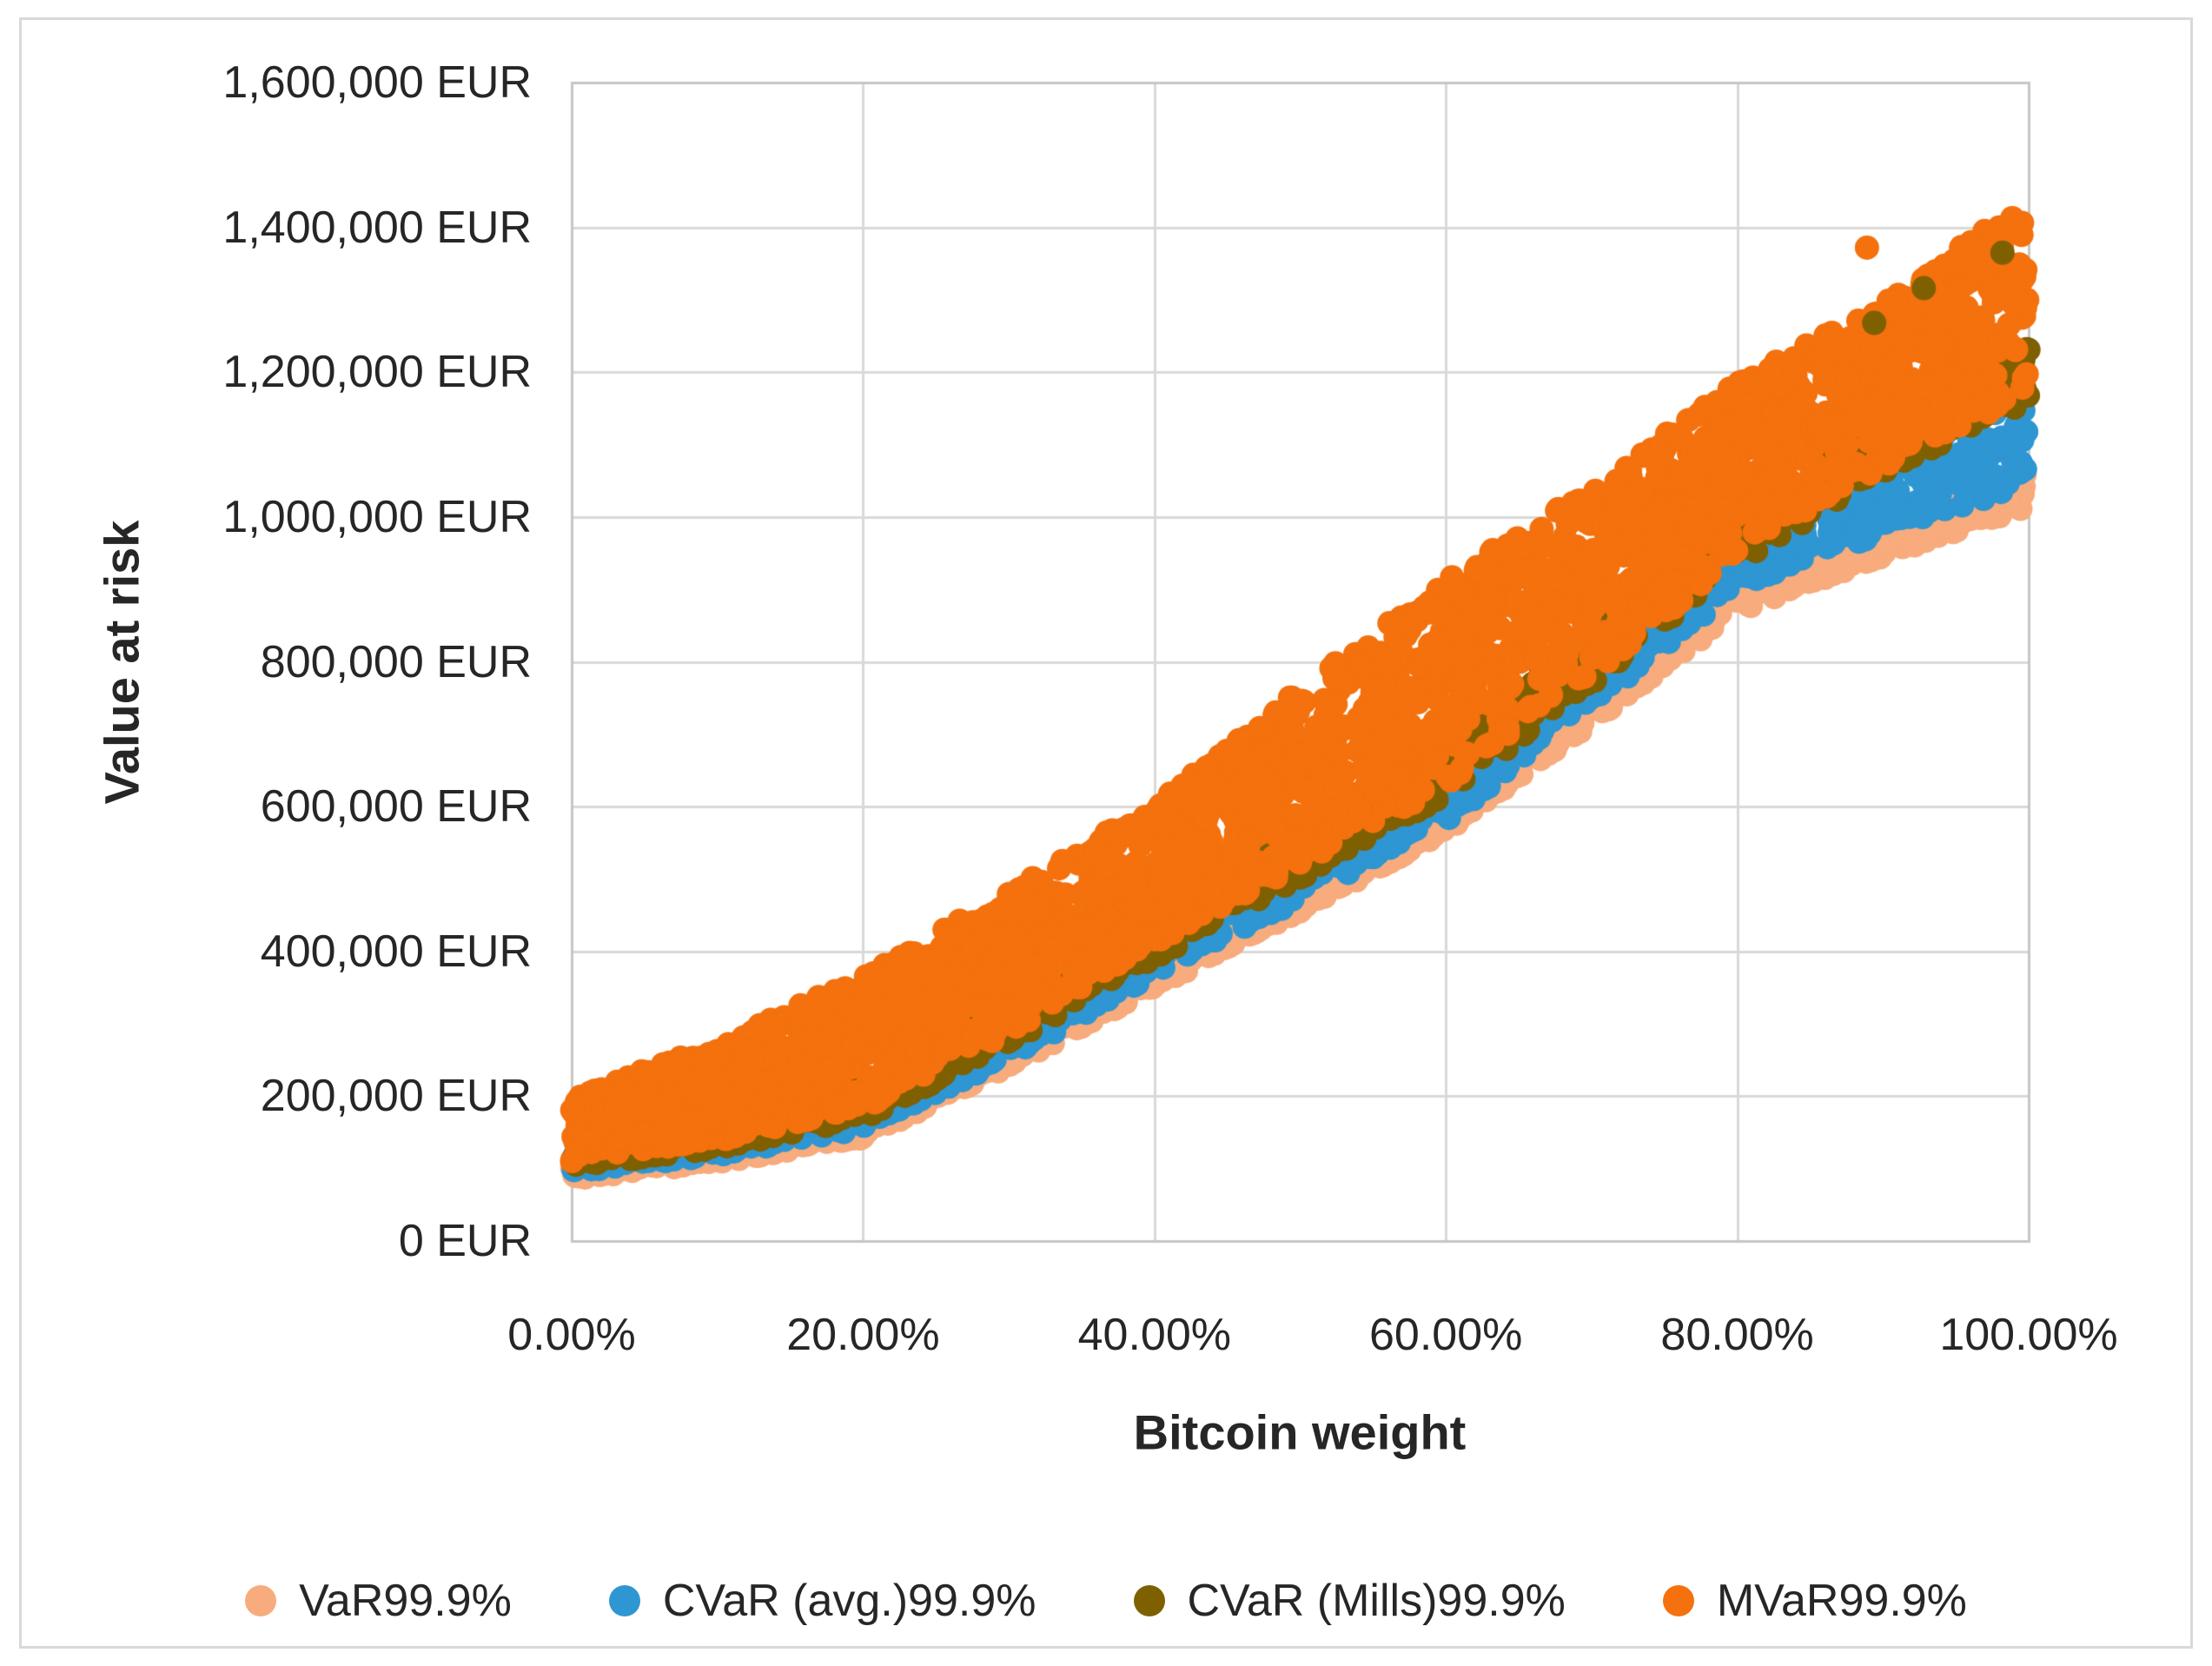 Image resolution: width=2212 pixels, height=1666 pixels. Describe the element at coordinates (1446, 1335) in the screenshot. I see `x-tick-label: 60.00%` at that location.